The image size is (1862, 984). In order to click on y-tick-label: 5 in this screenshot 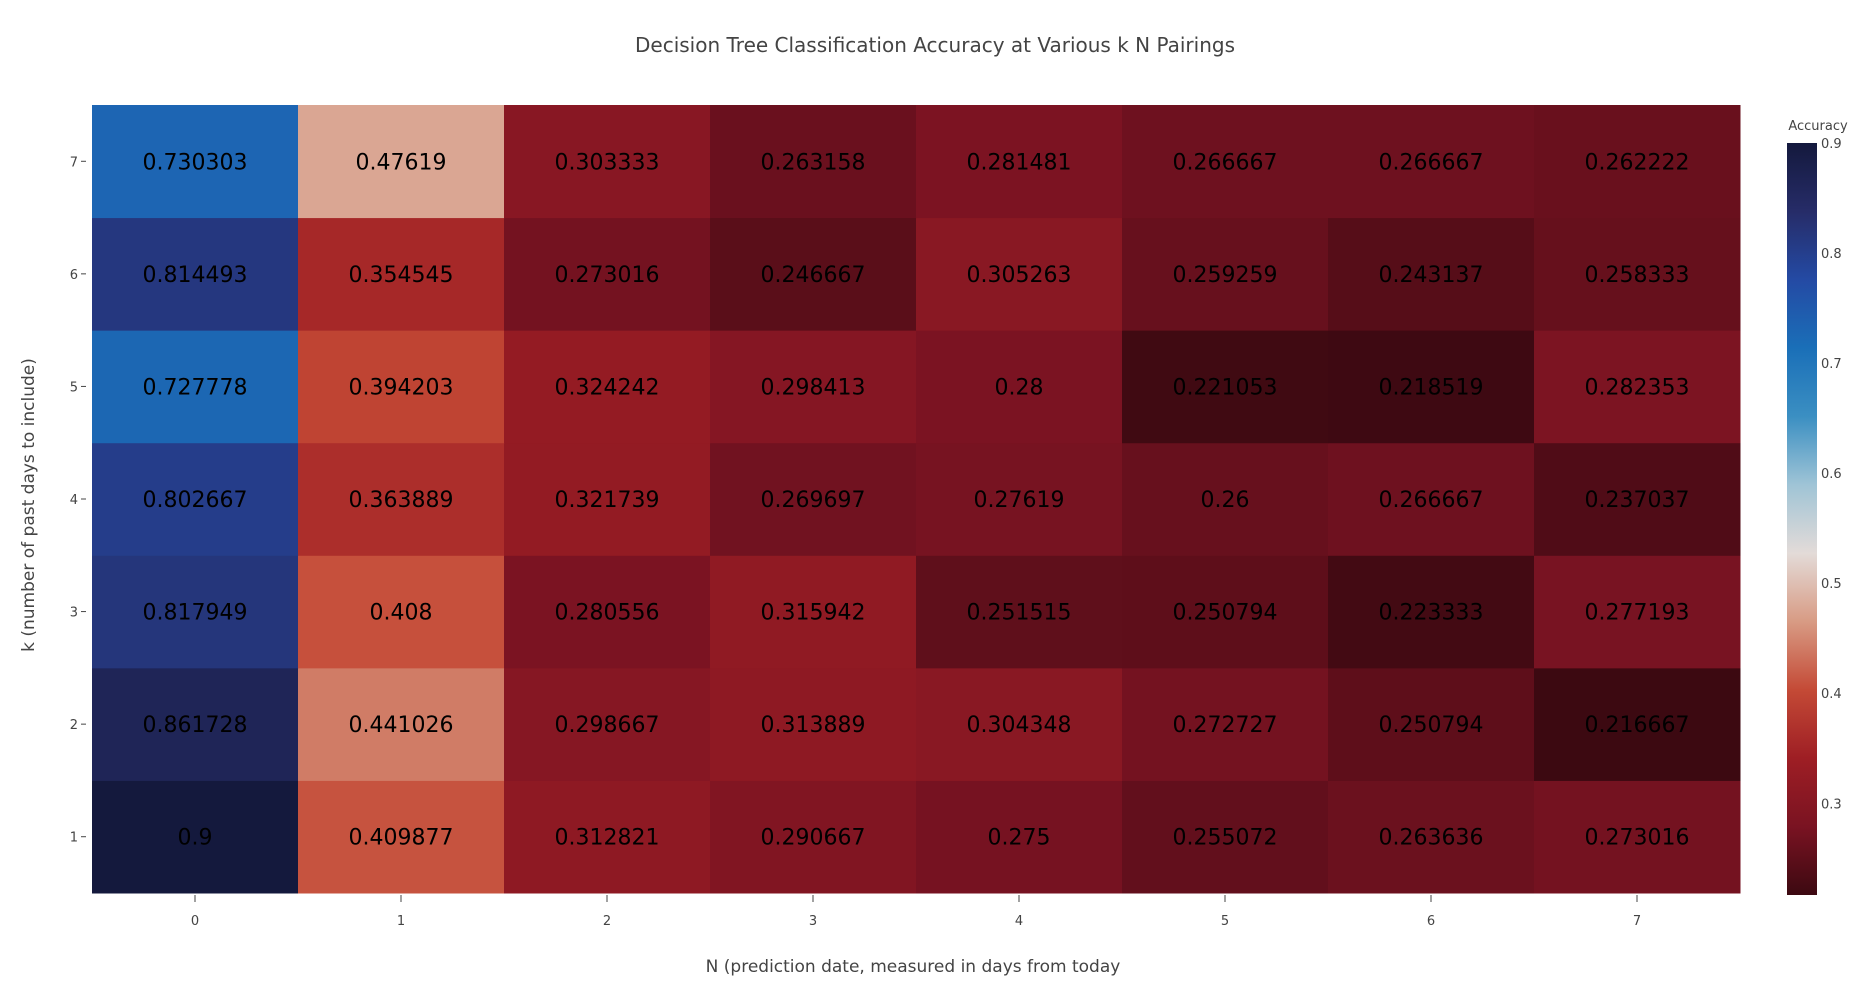, I will do `click(74, 387)`.